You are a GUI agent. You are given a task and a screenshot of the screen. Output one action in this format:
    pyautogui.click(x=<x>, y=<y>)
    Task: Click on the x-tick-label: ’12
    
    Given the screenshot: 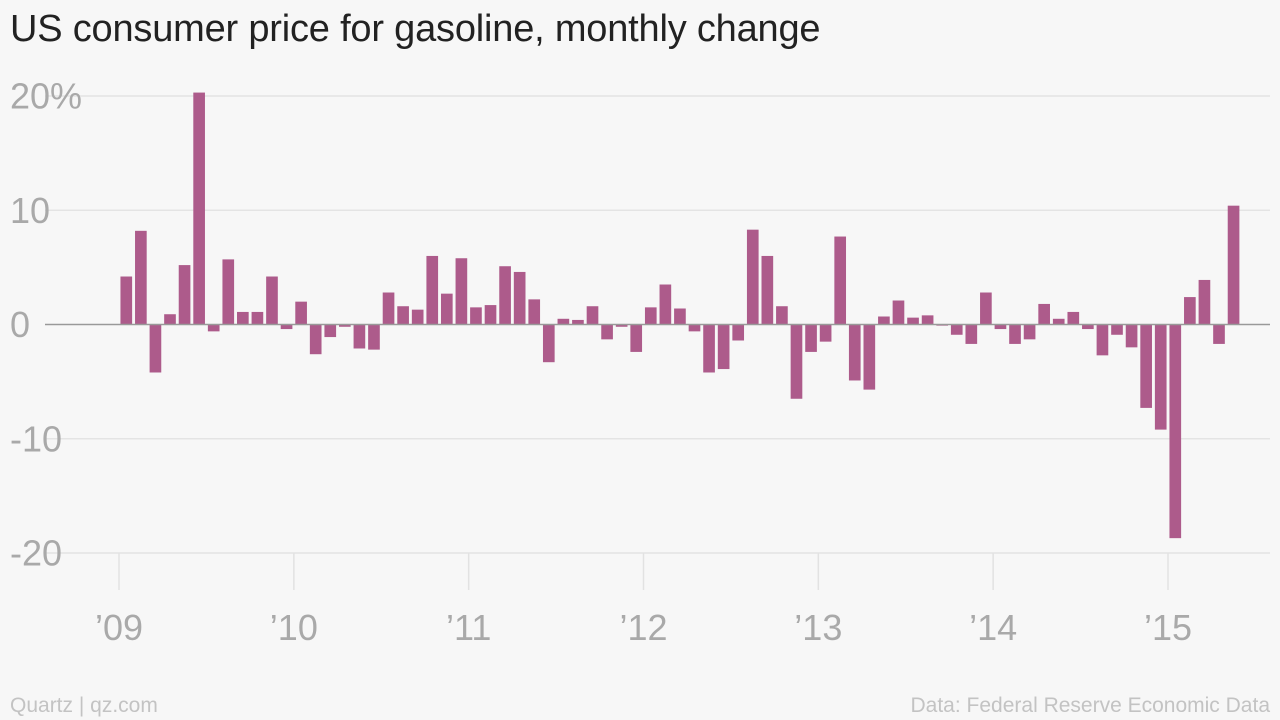 What is the action you would take?
    pyautogui.click(x=643, y=627)
    